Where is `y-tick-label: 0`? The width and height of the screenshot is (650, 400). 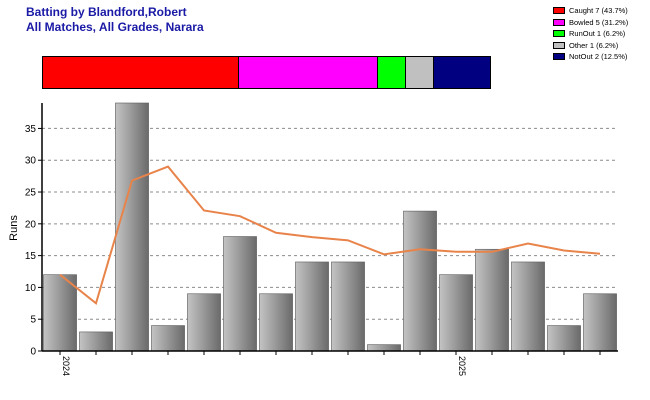
y-tick-label: 0 is located at coordinates (33, 352).